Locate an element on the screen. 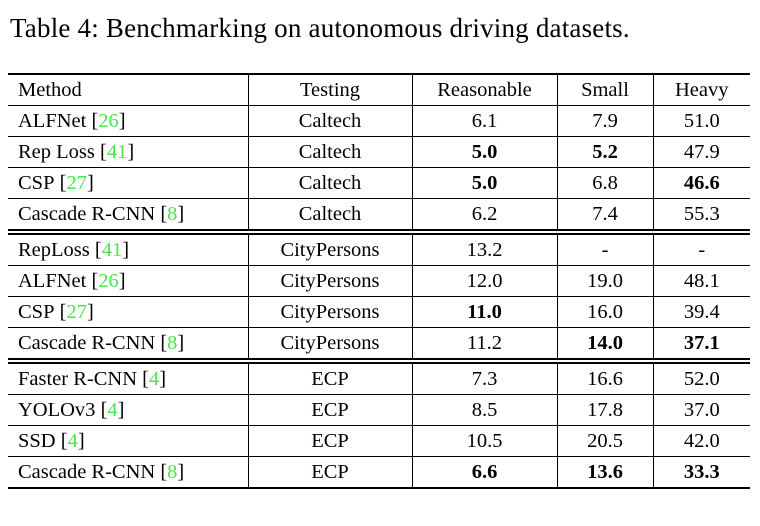  small-cell: 14.0 is located at coordinates (605, 344).